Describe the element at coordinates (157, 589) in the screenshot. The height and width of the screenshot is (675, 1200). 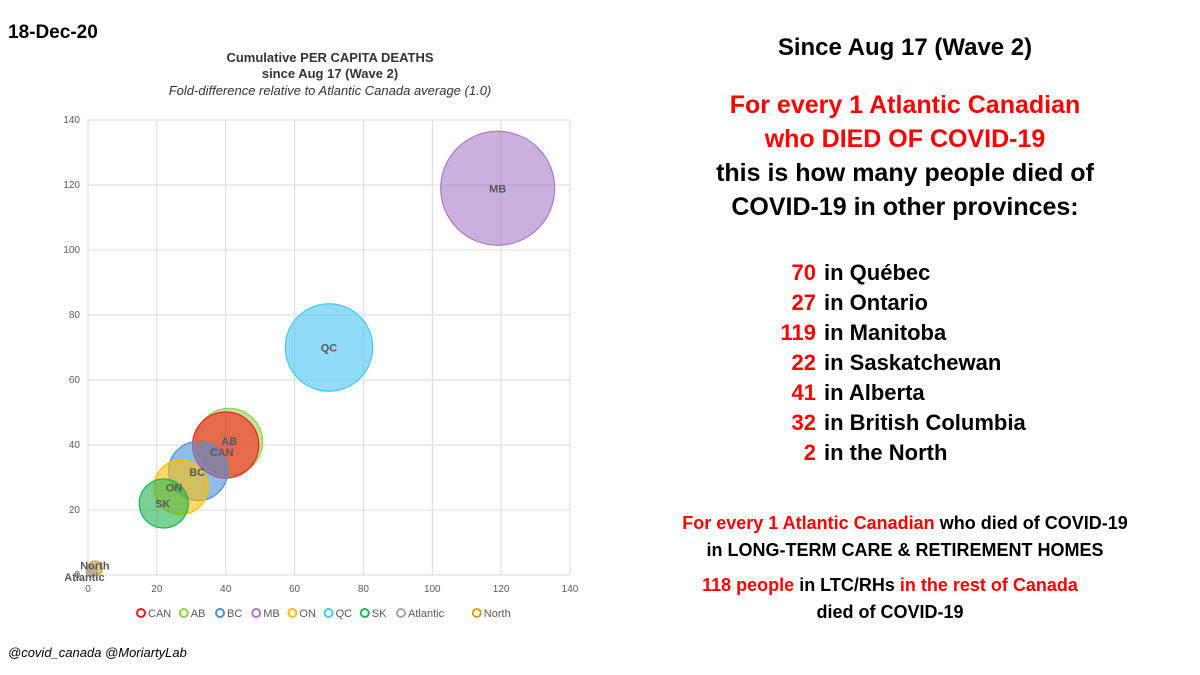
I see `x-tick-label: 20` at that location.